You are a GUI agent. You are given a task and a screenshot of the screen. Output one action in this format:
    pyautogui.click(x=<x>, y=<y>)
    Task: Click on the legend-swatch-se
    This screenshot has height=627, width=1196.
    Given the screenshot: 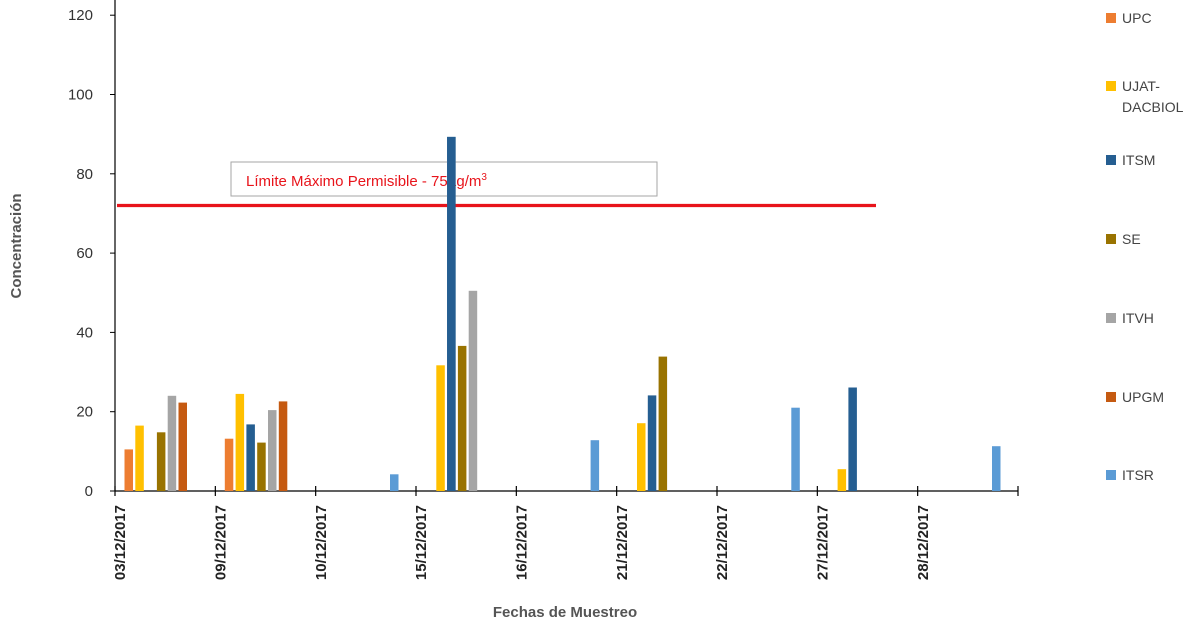 What is the action you would take?
    pyautogui.click(x=1111, y=239)
    